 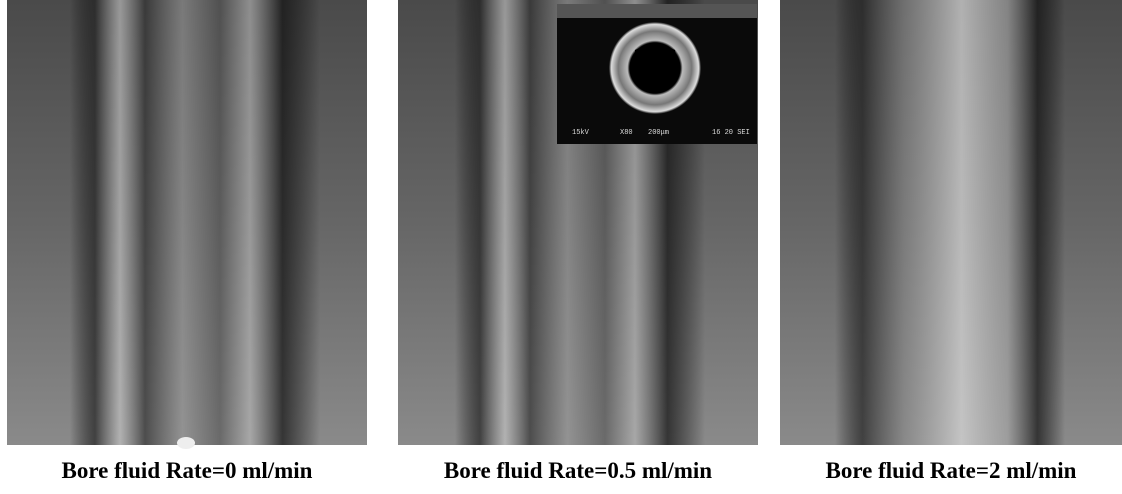 What do you see at coordinates (731, 133) in the screenshot?
I see `inset-label: 16 20 SEI` at bounding box center [731, 133].